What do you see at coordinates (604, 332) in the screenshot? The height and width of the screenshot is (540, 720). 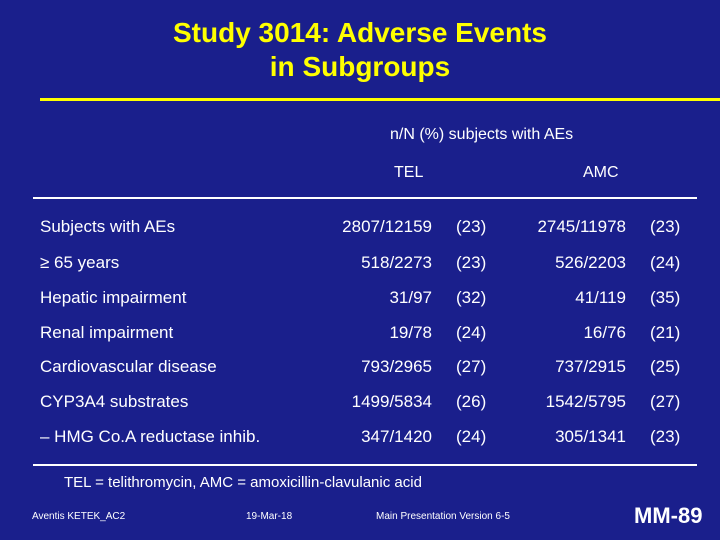 I see `amc-count: 16/76` at bounding box center [604, 332].